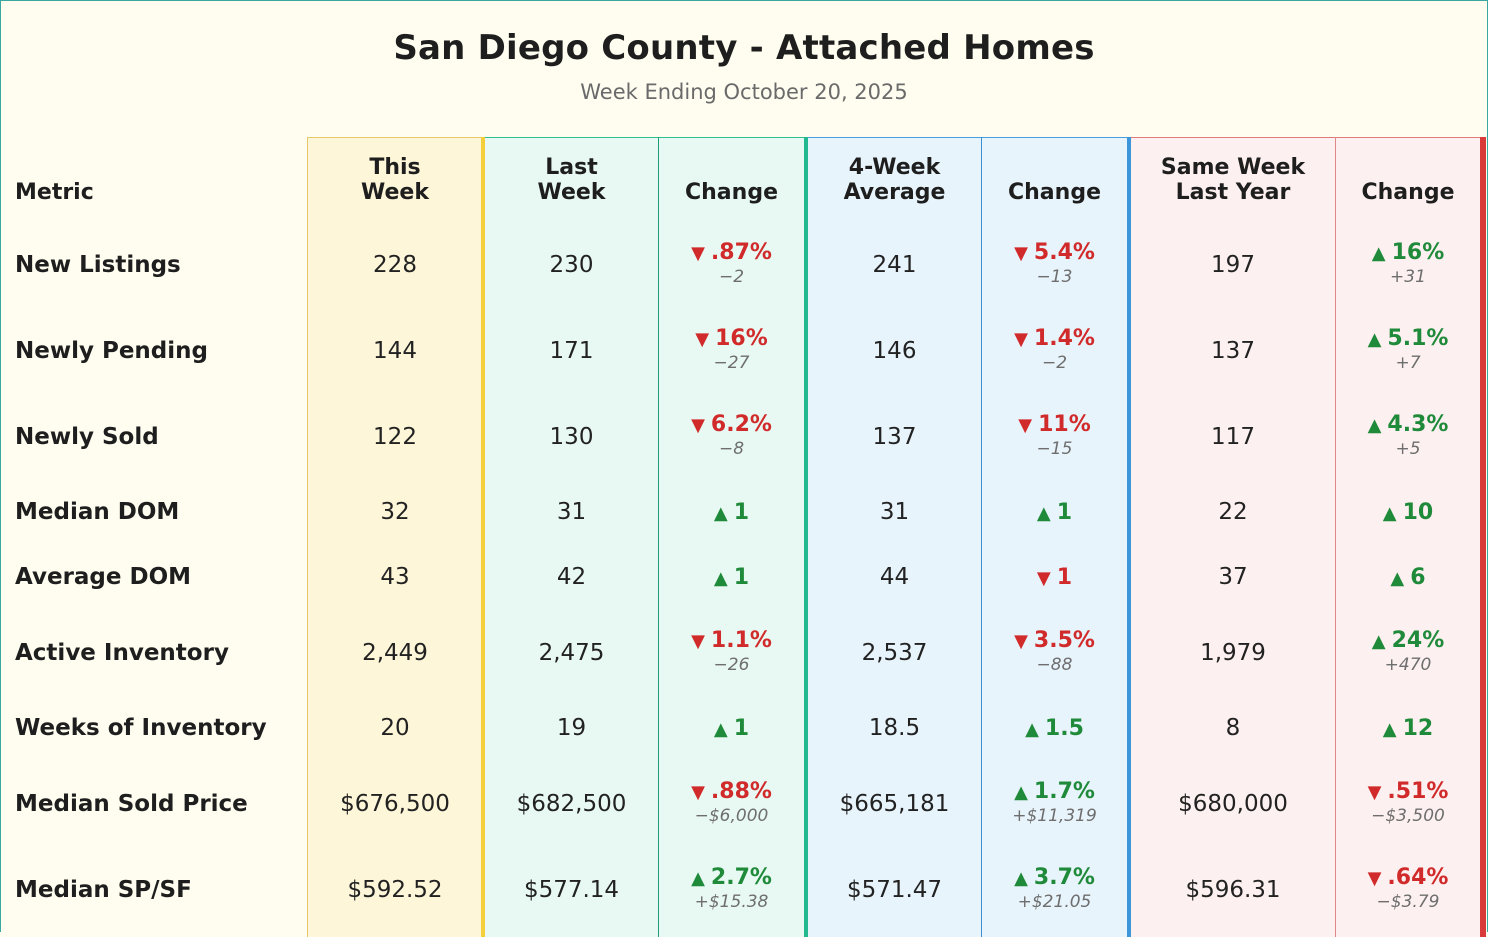 This screenshot has height=937, width=1488. What do you see at coordinates (103, 577) in the screenshot?
I see `metric-label: Average DOM` at bounding box center [103, 577].